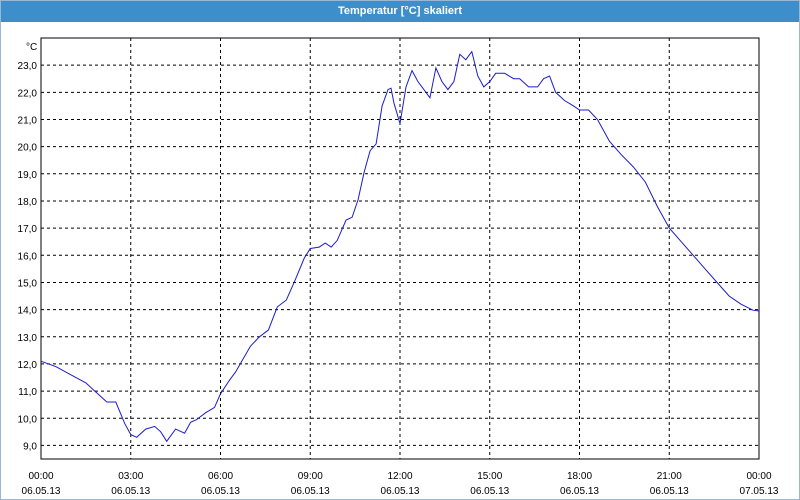 The height and width of the screenshot is (500, 800). What do you see at coordinates (400, 11) in the screenshot?
I see `window-title: Temperatur [°C] skaliert` at bounding box center [400, 11].